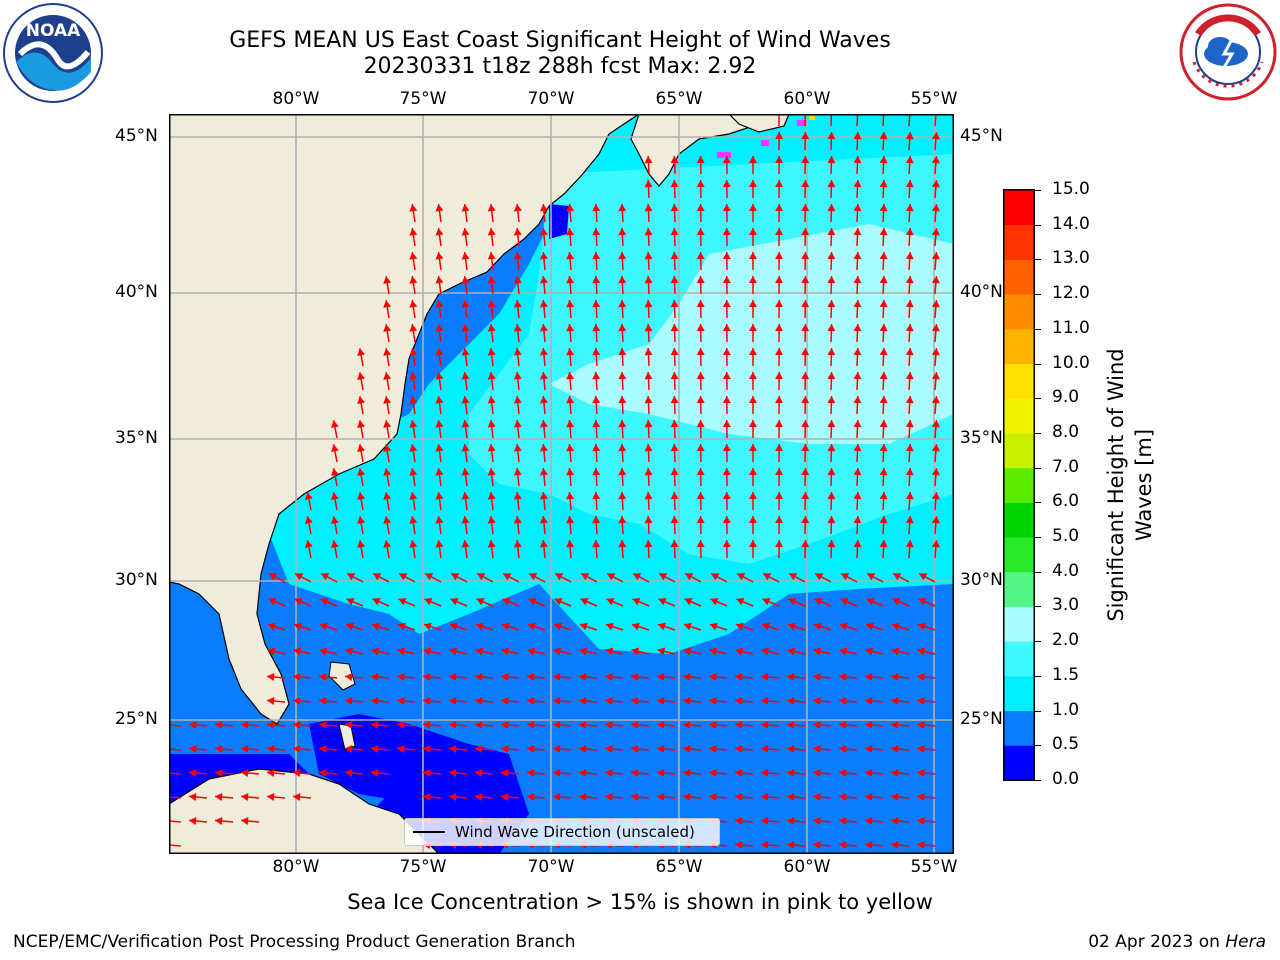 Image resolution: width=1280 pixels, height=960 pixels. What do you see at coordinates (551, 99) in the screenshot?
I see `lon-label-top: 70°W` at bounding box center [551, 99].